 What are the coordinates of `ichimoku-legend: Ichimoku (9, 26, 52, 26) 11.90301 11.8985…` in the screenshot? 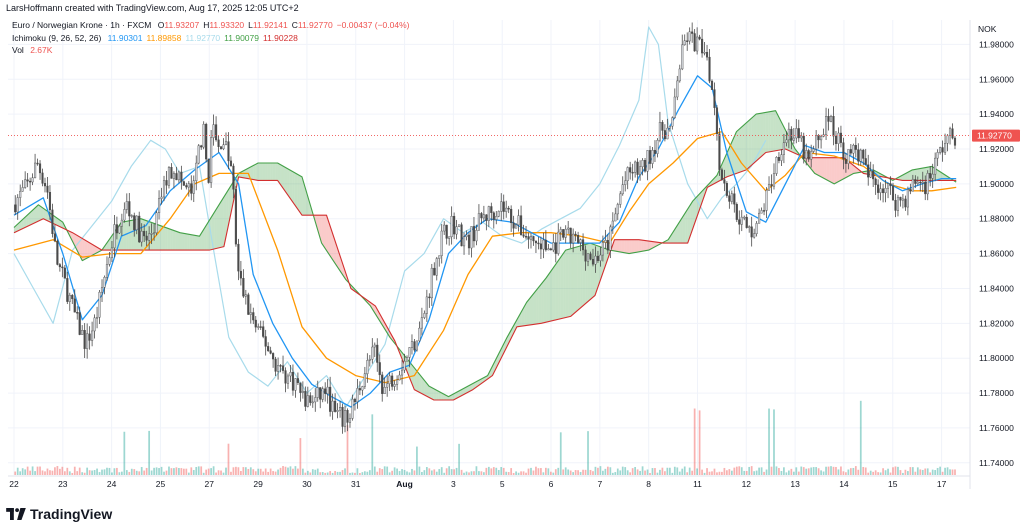 It's located at (159, 38).